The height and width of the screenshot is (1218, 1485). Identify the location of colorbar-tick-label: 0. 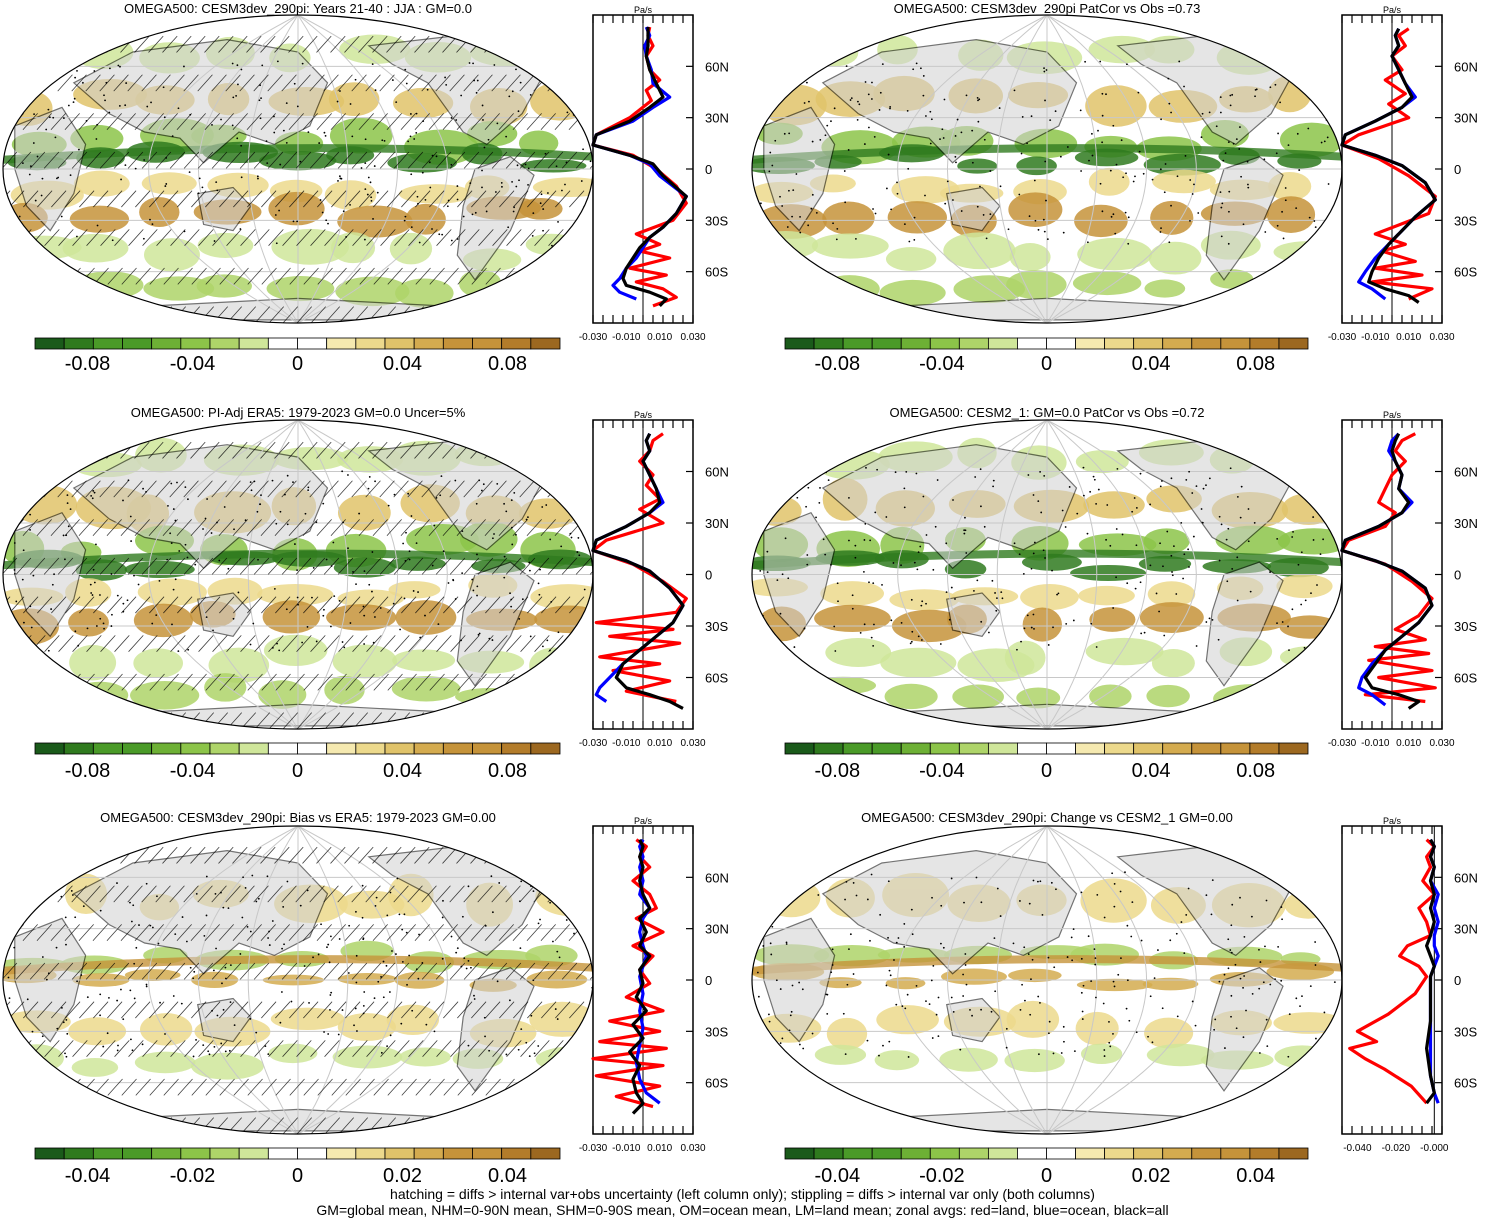
(1046, 364).